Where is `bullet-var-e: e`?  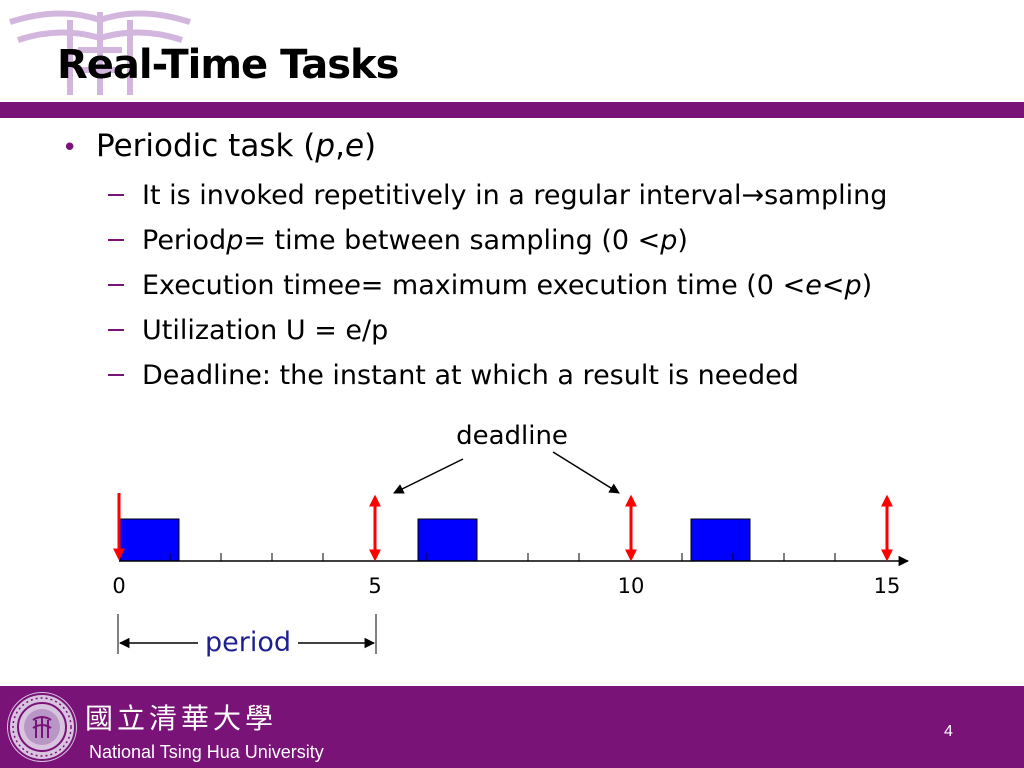 bullet-var-e: e is located at coordinates (354, 146).